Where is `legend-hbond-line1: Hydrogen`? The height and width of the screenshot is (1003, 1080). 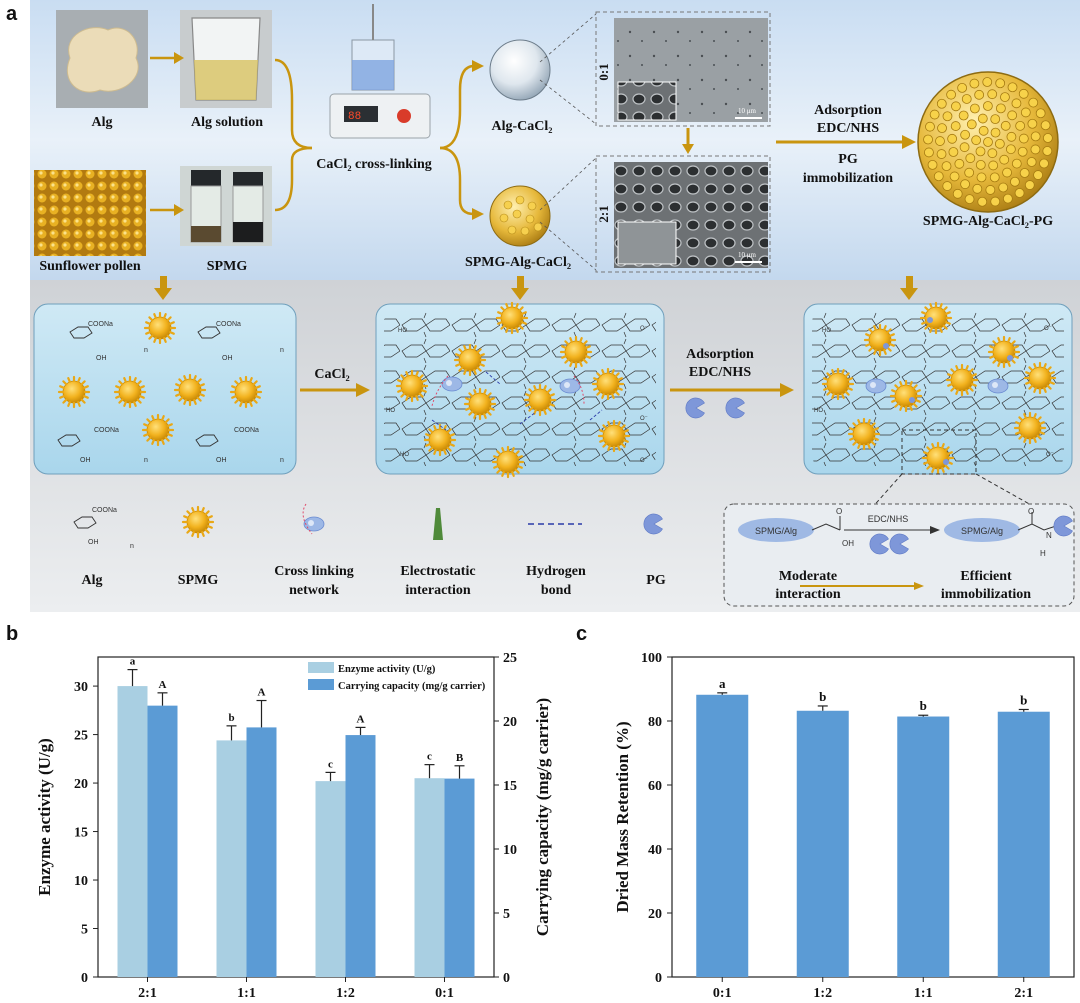
legend-hbond-line1: Hydrogen is located at coordinates (556, 571).